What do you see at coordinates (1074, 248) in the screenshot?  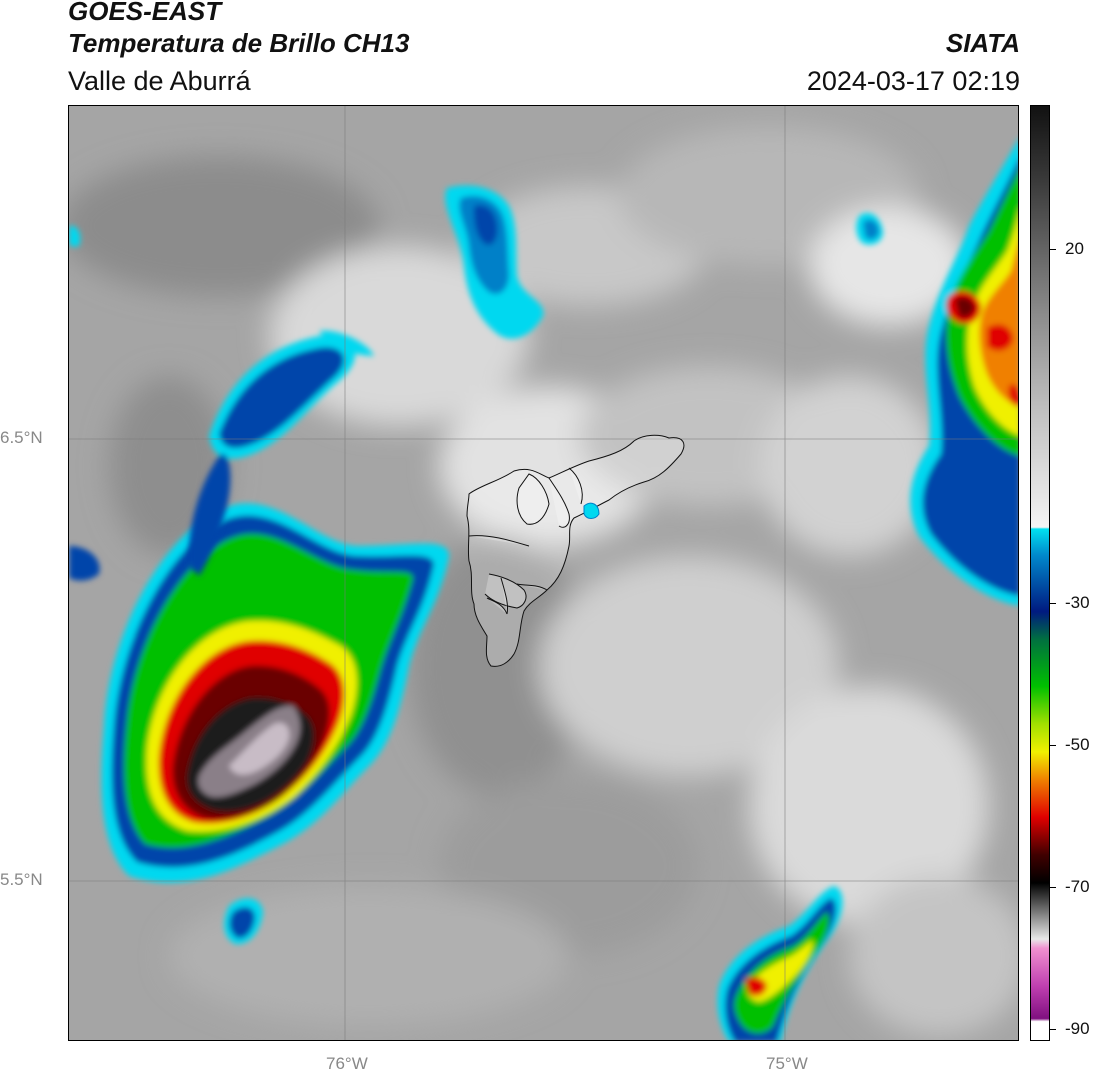 I see `colorbar-label-20: 20` at bounding box center [1074, 248].